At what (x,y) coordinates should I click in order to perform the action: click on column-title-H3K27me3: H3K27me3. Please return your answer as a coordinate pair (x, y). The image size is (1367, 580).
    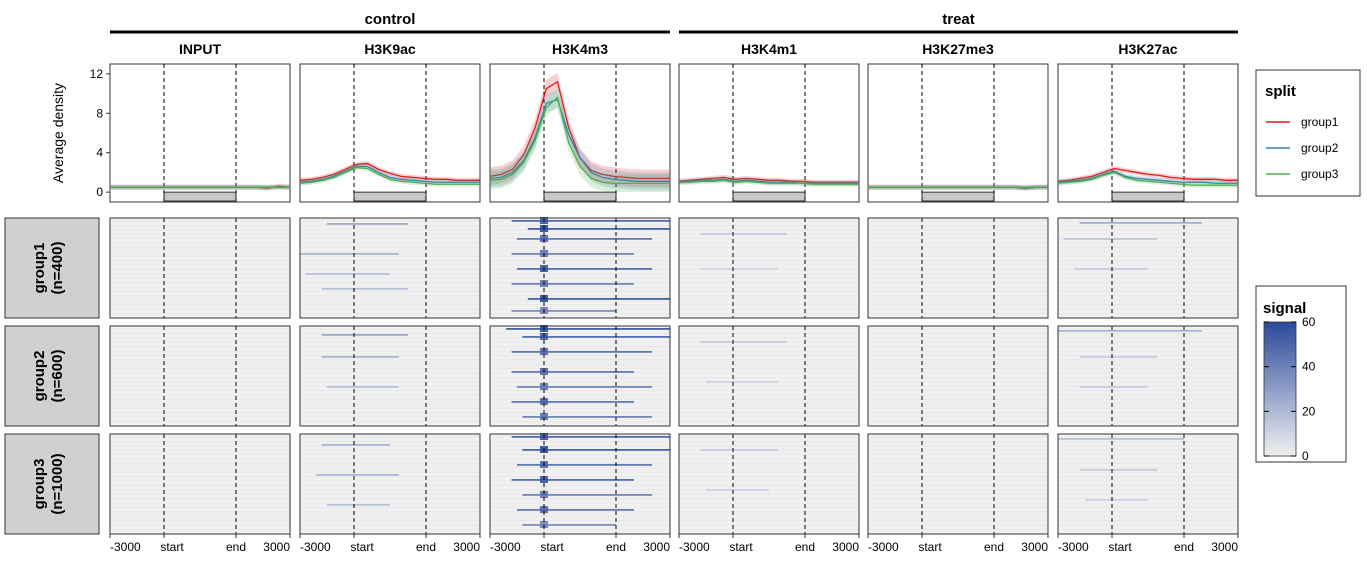
    Looking at the image, I should click on (958, 49).